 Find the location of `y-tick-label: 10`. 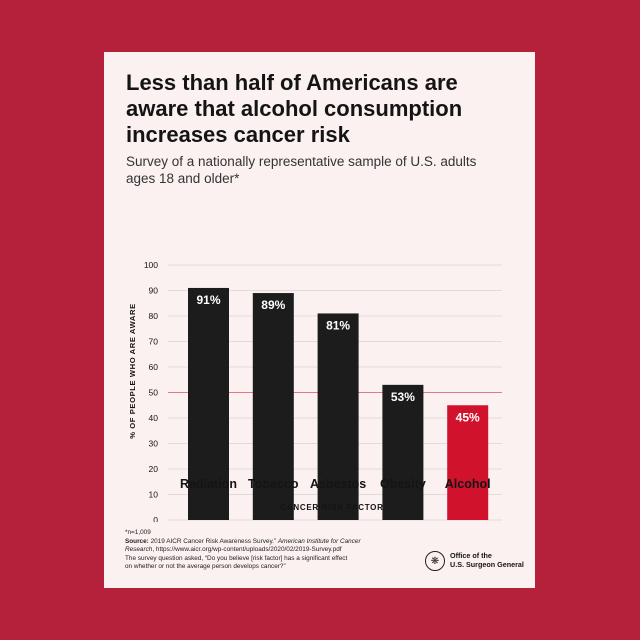

y-tick-label: 10 is located at coordinates (154, 495).